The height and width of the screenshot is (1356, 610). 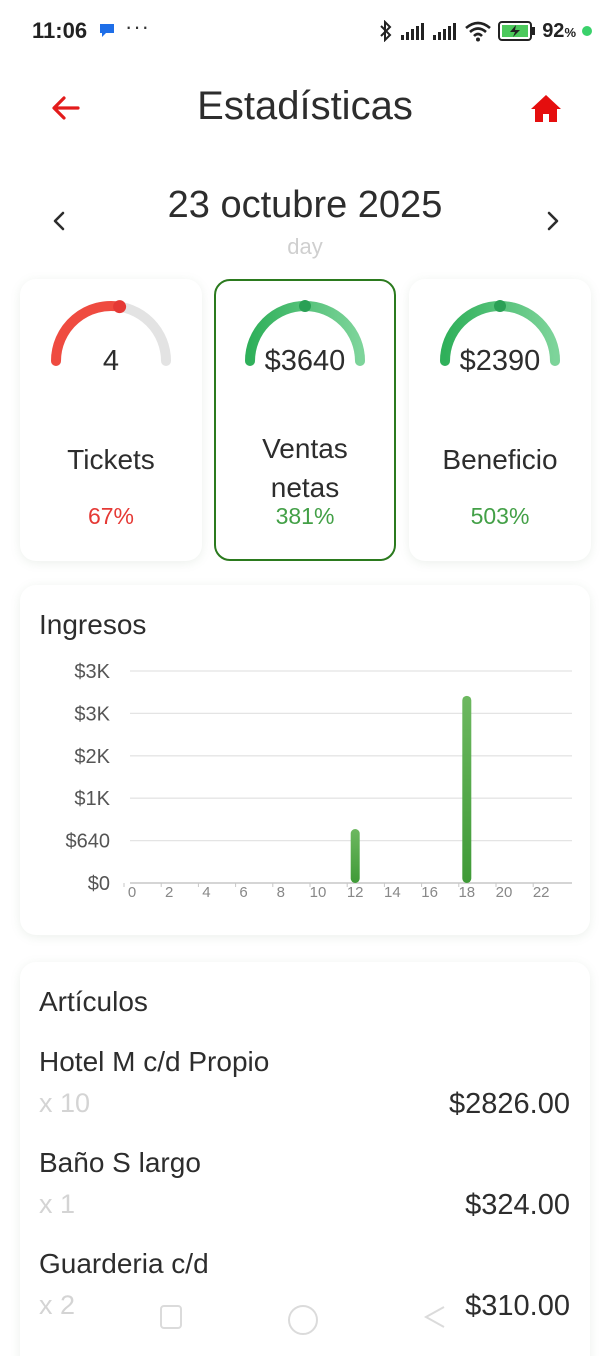 I want to click on article-name: Baño S largo, so click(x=120, y=1162).